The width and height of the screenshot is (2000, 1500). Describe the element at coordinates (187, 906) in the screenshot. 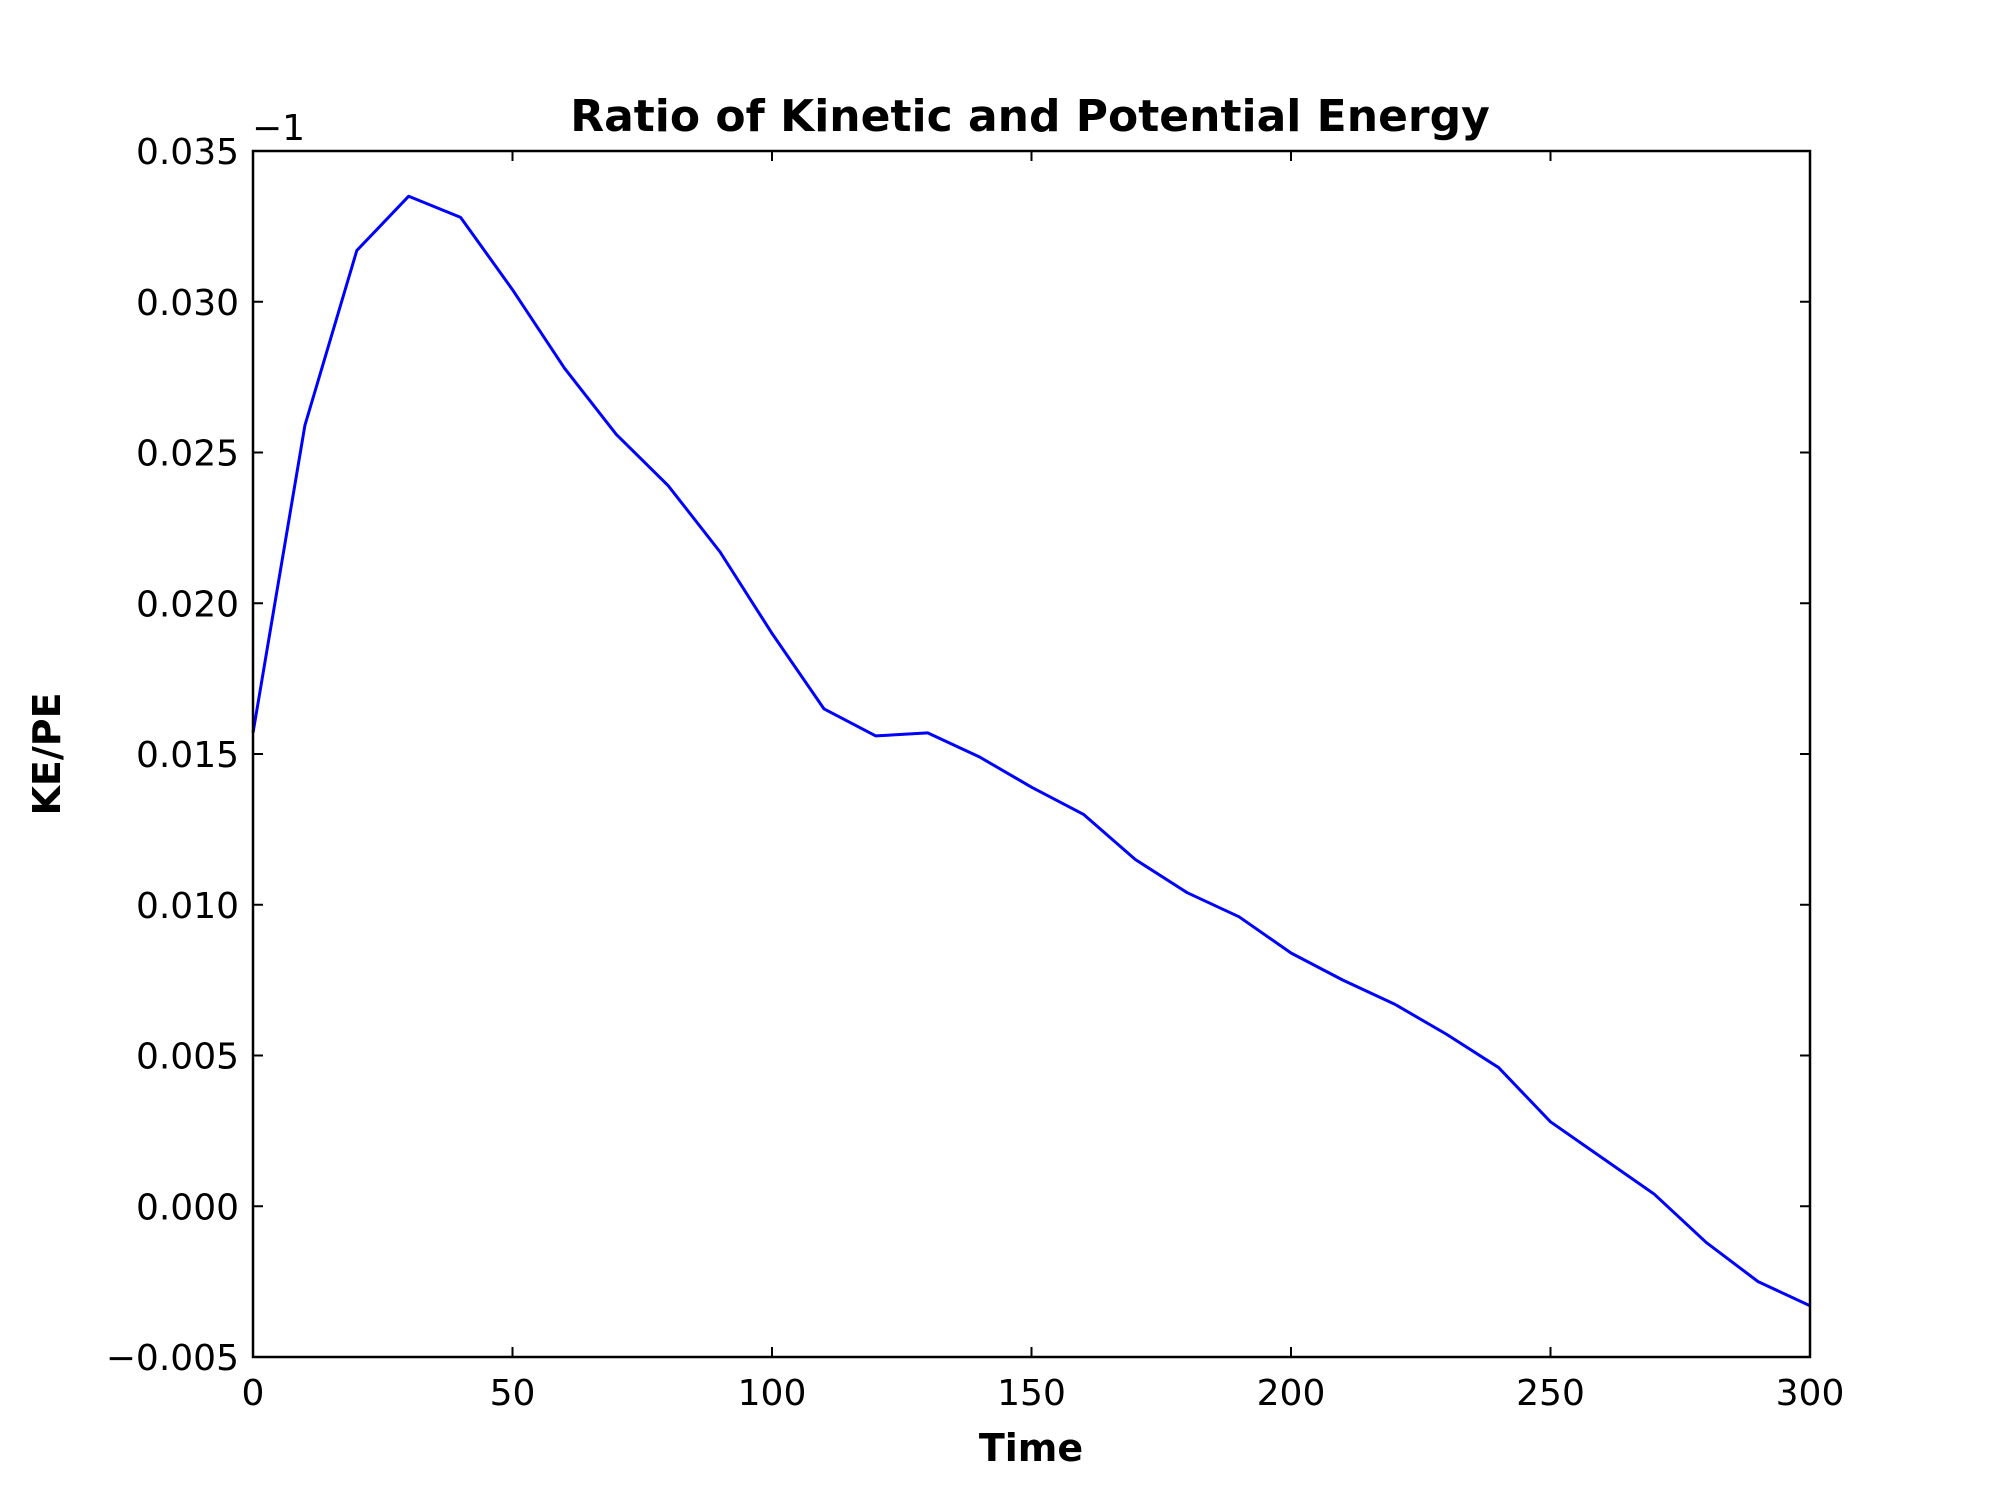

I see `y-tick-label: 0.010` at that location.